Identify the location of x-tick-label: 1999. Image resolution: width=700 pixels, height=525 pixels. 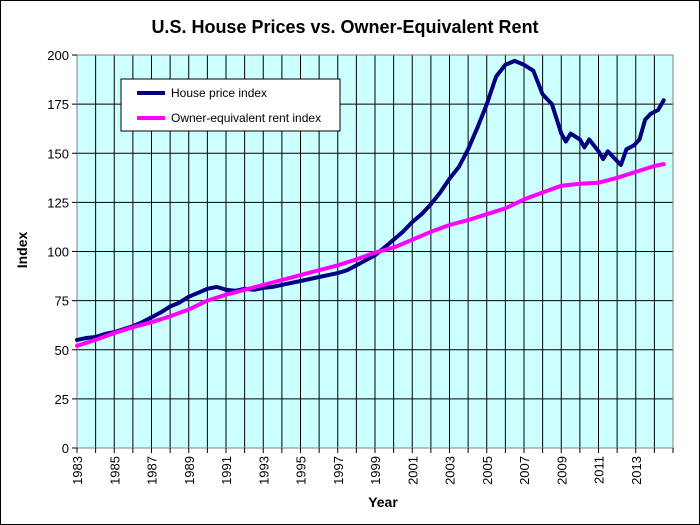
(375, 470).